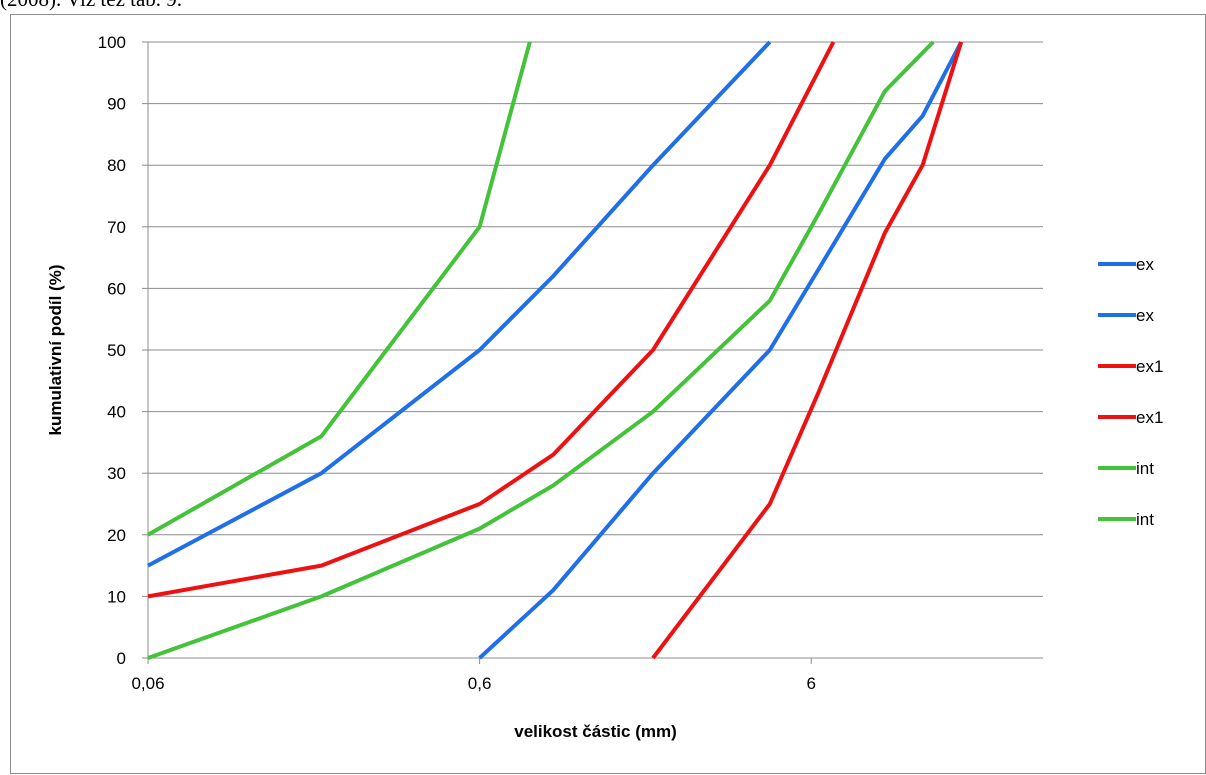 Image resolution: width=1206 pixels, height=775 pixels. Describe the element at coordinates (55, 350) in the screenshot. I see `y-axis-title: kumulativní podíl (%)` at that location.